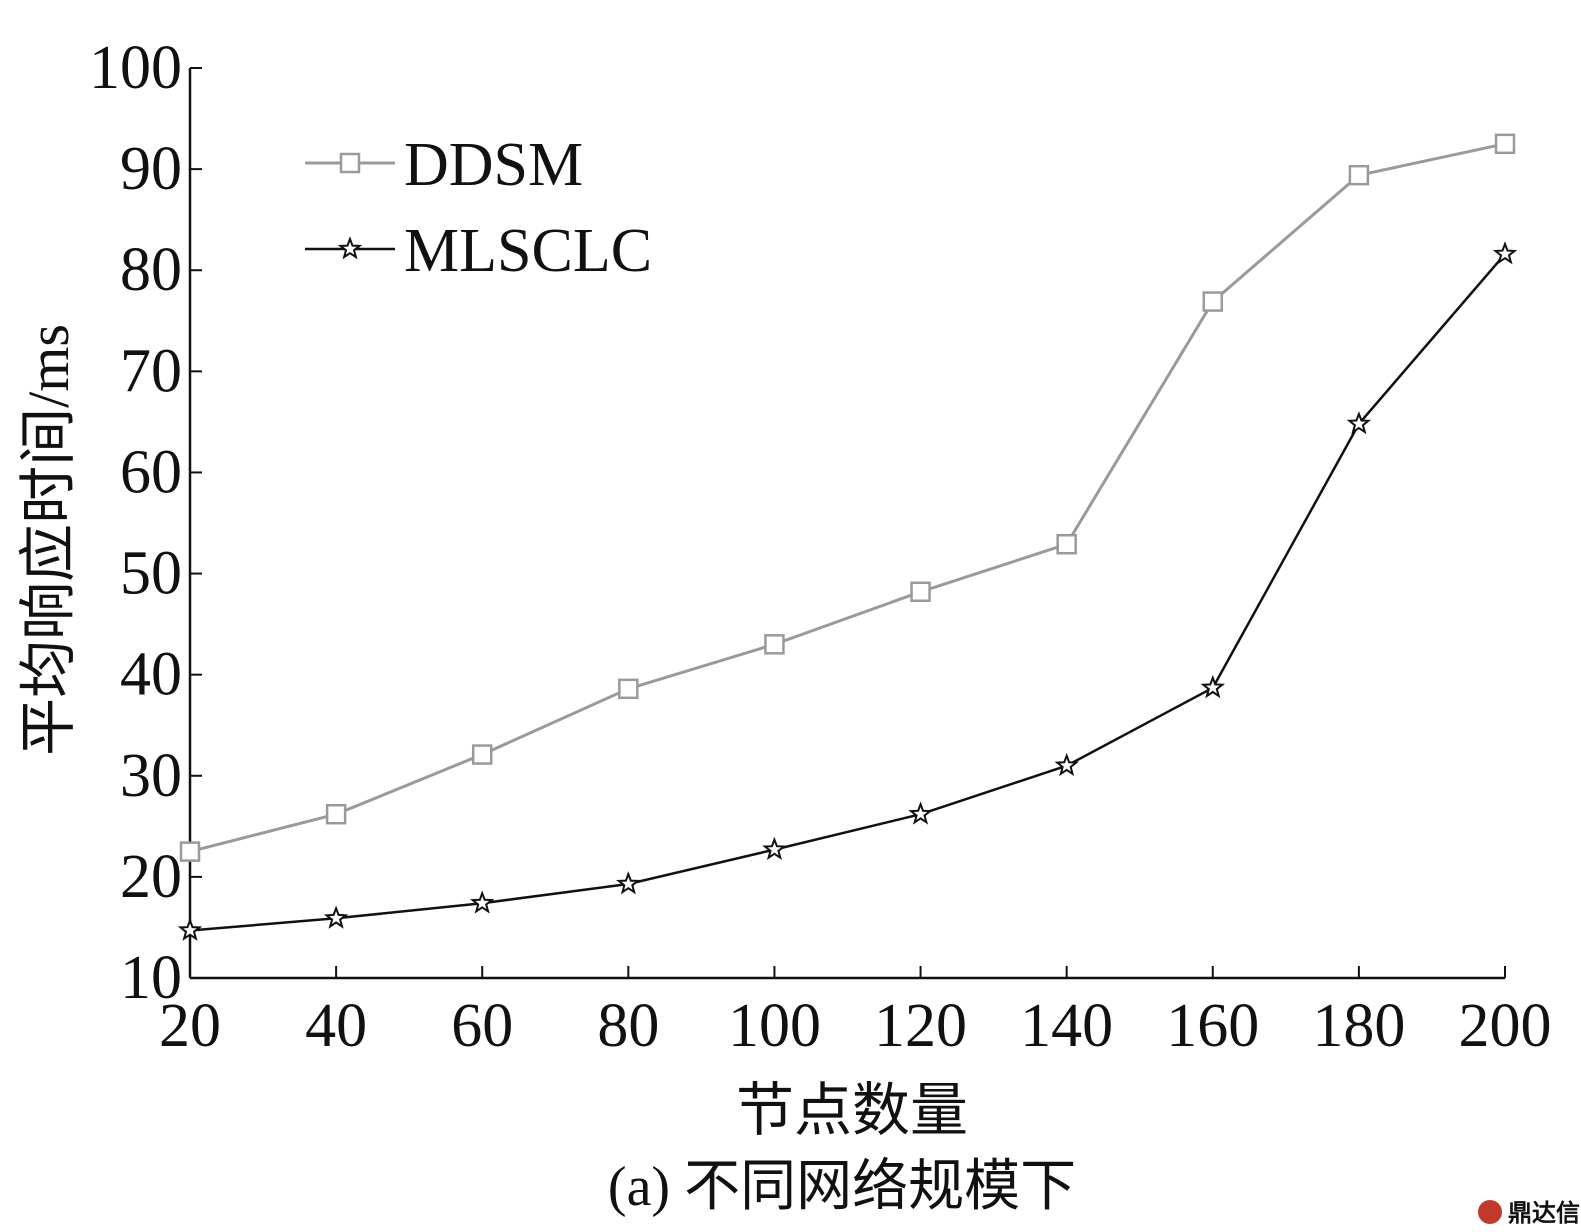 This screenshot has width=1581, height=1232. What do you see at coordinates (1212, 1026) in the screenshot?
I see `x-tick-label: 160` at bounding box center [1212, 1026].